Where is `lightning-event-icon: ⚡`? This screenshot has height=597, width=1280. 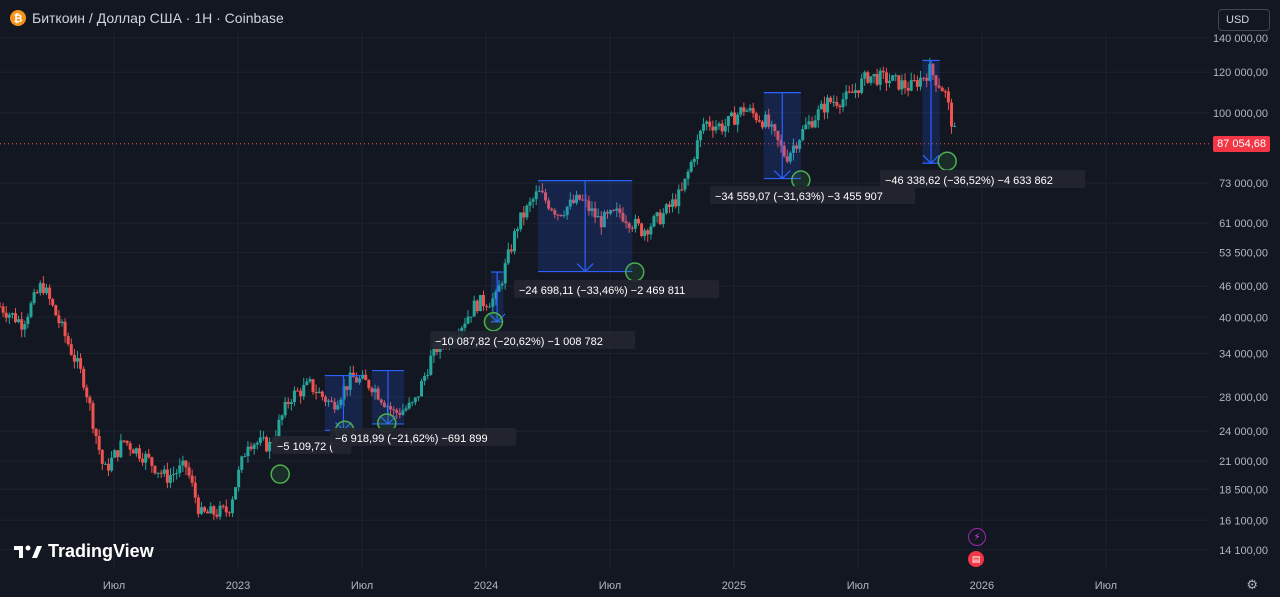 lightning-event-icon: ⚡ is located at coordinates (977, 537).